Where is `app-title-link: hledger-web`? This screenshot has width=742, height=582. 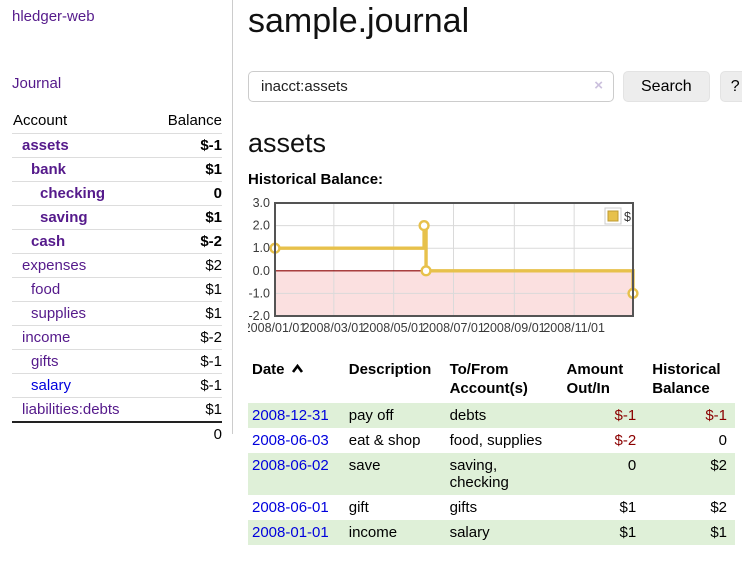 app-title-link: hledger-web is located at coordinates (53, 16).